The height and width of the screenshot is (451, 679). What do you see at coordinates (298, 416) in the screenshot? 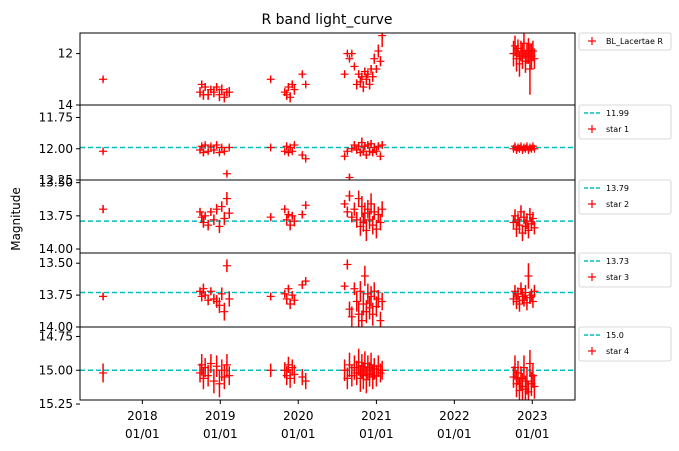
I see `x-tick-label: 2020` at bounding box center [298, 416].